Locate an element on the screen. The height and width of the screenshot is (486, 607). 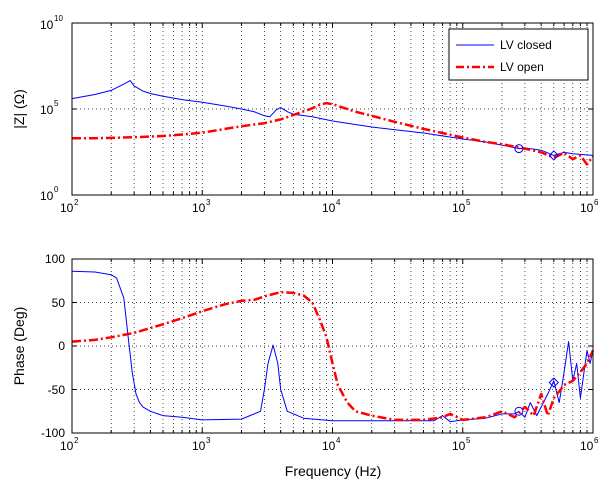
legend-box is located at coordinates (518, 54).